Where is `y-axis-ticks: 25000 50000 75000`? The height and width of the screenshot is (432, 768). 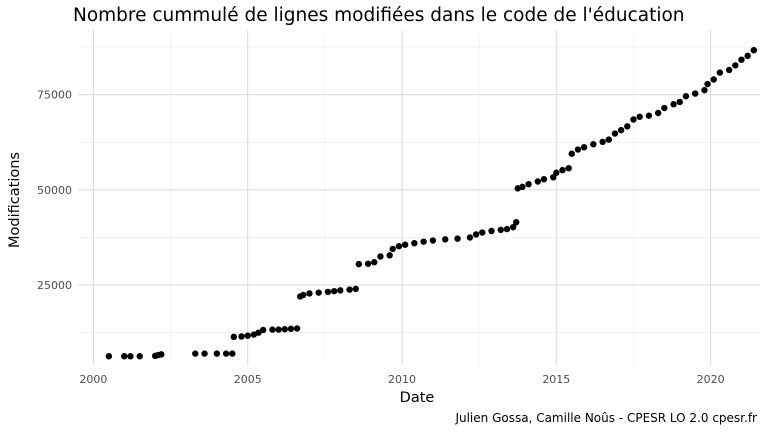 y-axis-ticks: 25000 50000 75000 is located at coordinates (54, 190).